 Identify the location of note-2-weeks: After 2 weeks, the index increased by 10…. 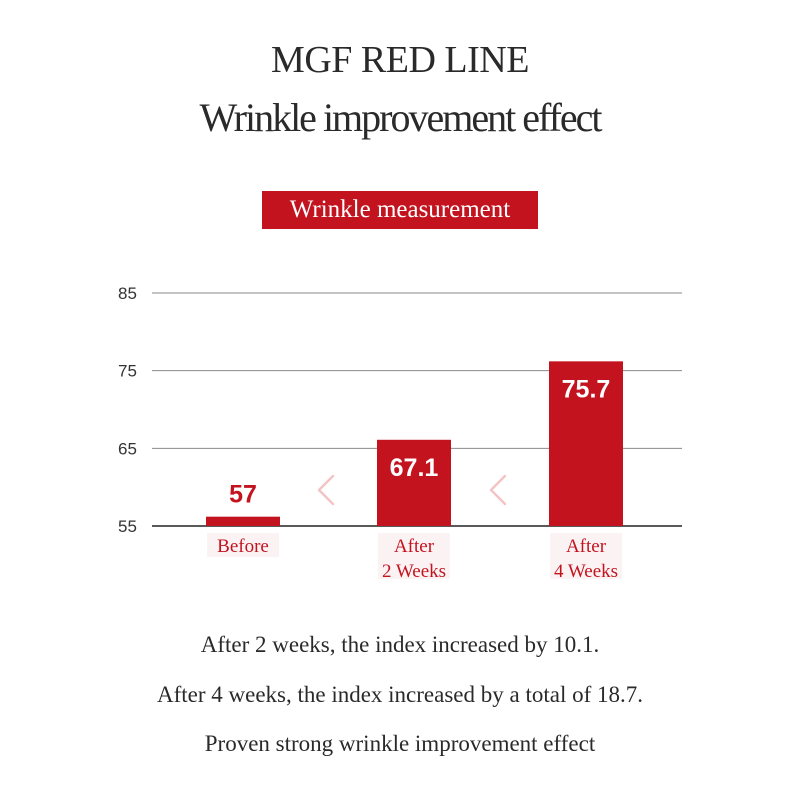
(400, 644).